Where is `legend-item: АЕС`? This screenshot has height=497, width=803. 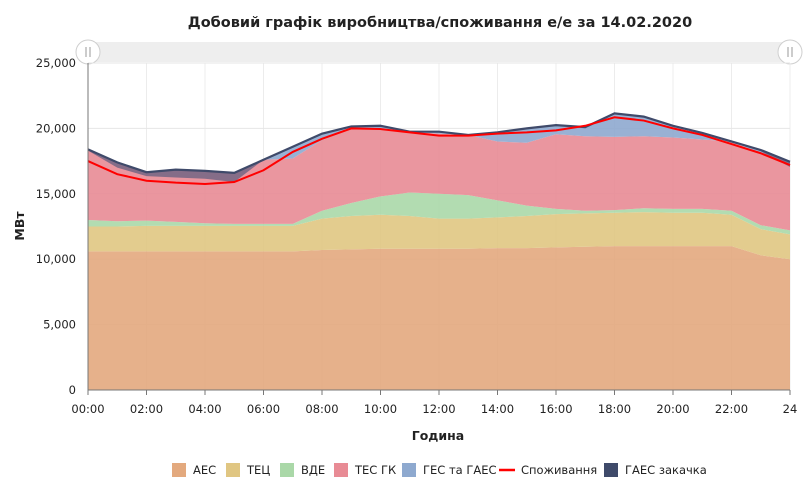 legend-item: АЕС is located at coordinates (194, 470).